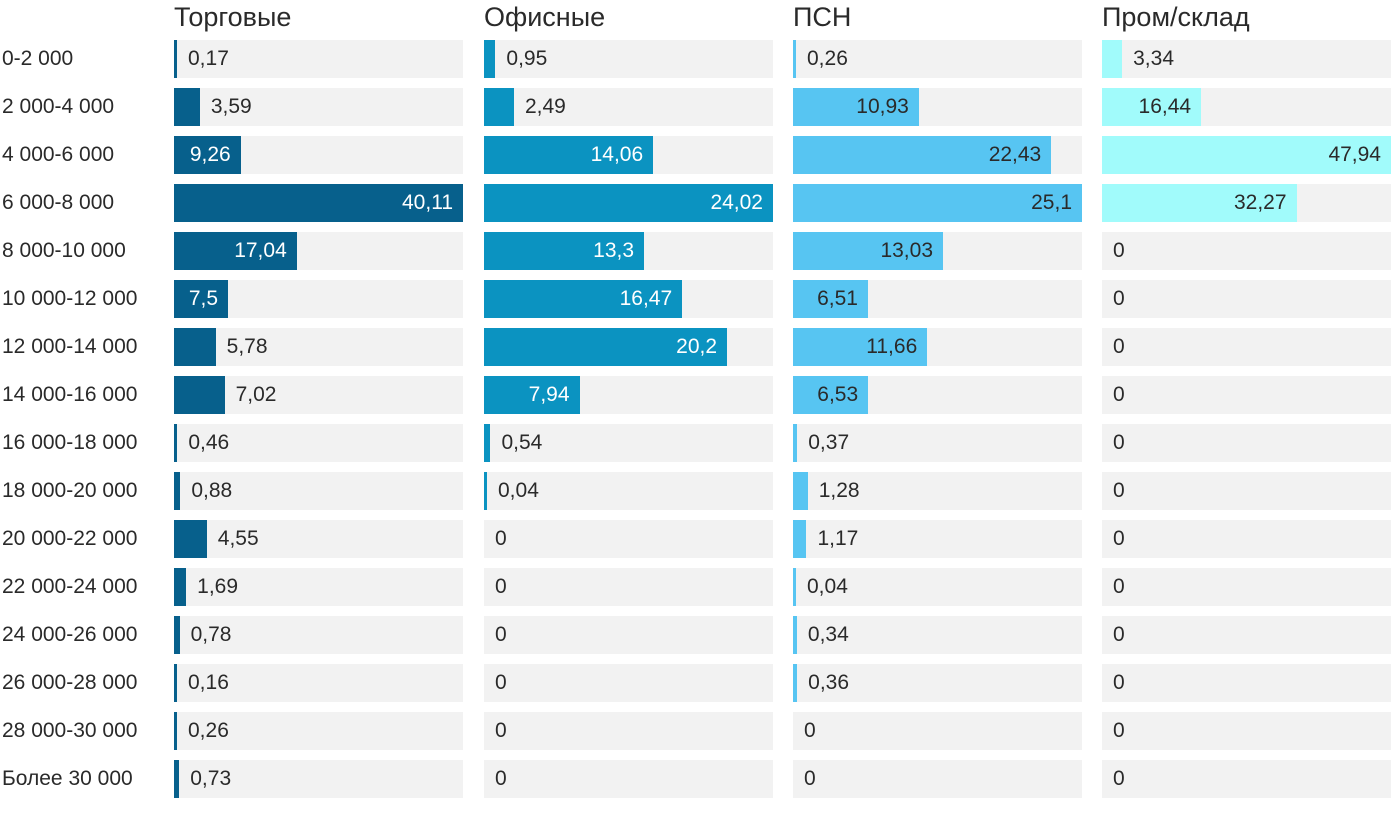 The width and height of the screenshot is (1400, 814). I want to click on bar-track: 0,17, so click(318, 59).